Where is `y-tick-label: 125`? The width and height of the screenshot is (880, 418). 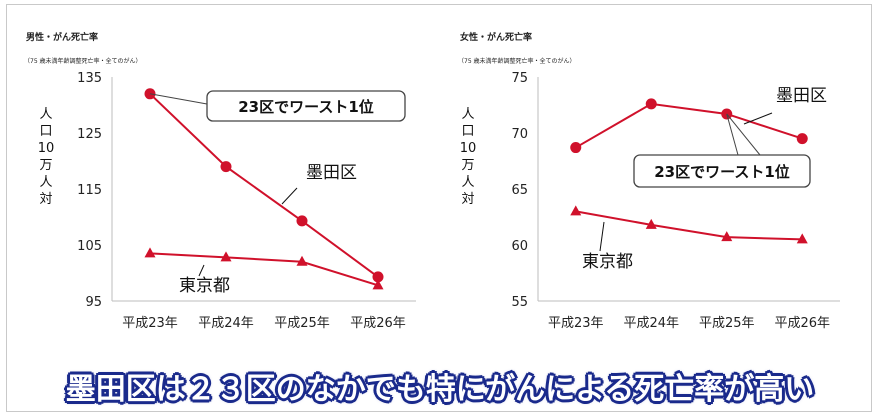
y-tick-label: 125 is located at coordinates (89, 134).